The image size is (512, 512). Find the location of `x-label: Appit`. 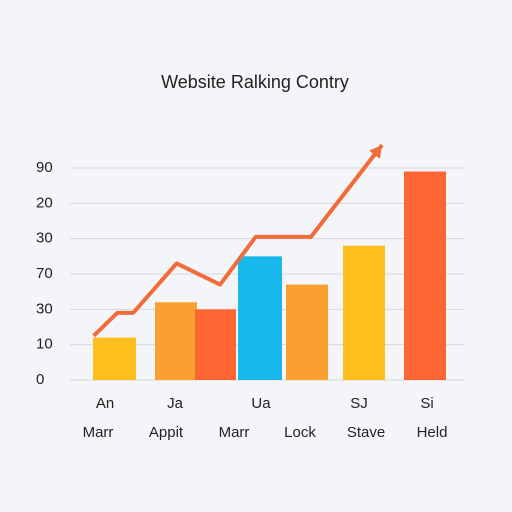

x-label: Appit is located at coordinates (166, 432).